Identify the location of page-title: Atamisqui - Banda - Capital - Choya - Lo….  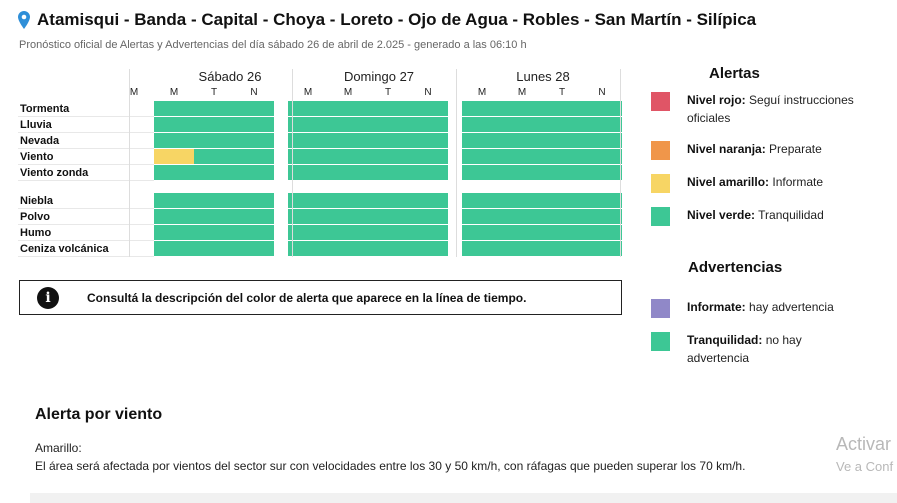
(397, 19).